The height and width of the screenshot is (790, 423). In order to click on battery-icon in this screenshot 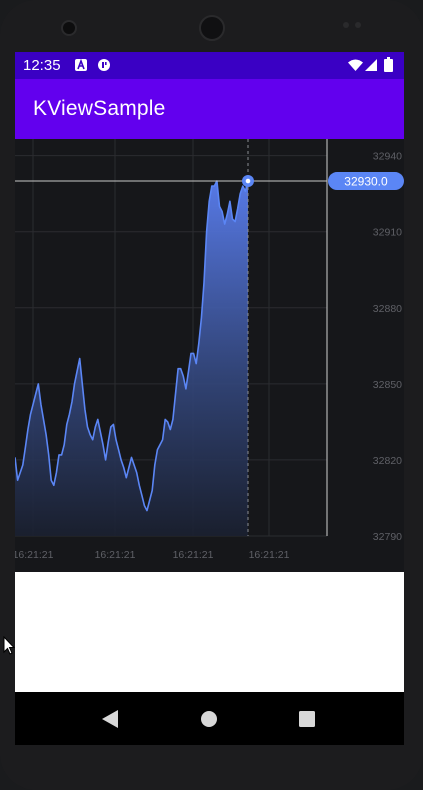, I will do `click(388, 64)`.